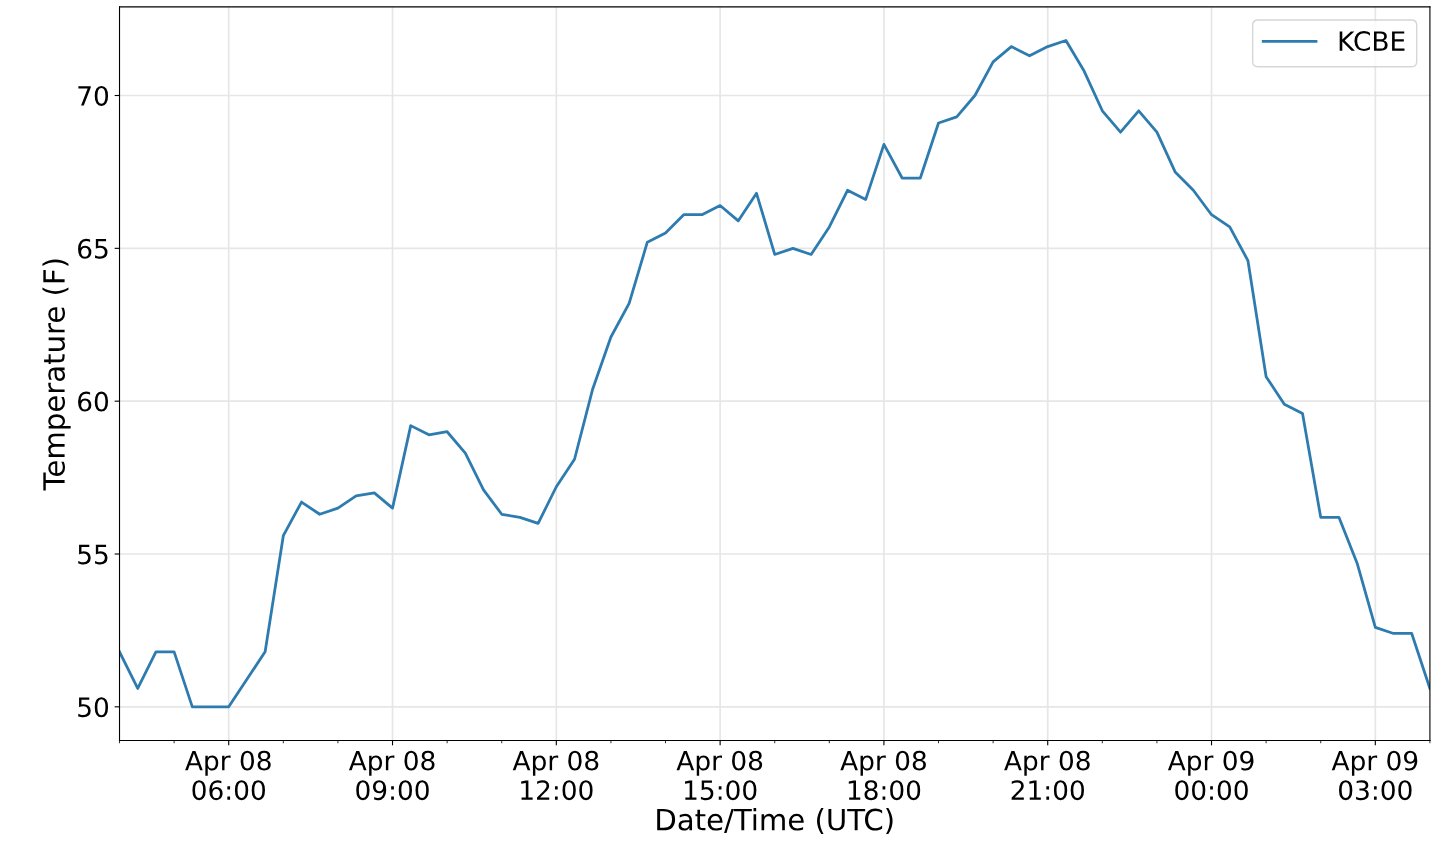 The width and height of the screenshot is (1440, 858). Describe the element at coordinates (1372, 41) in the screenshot. I see `legend-label: KCBE` at that location.